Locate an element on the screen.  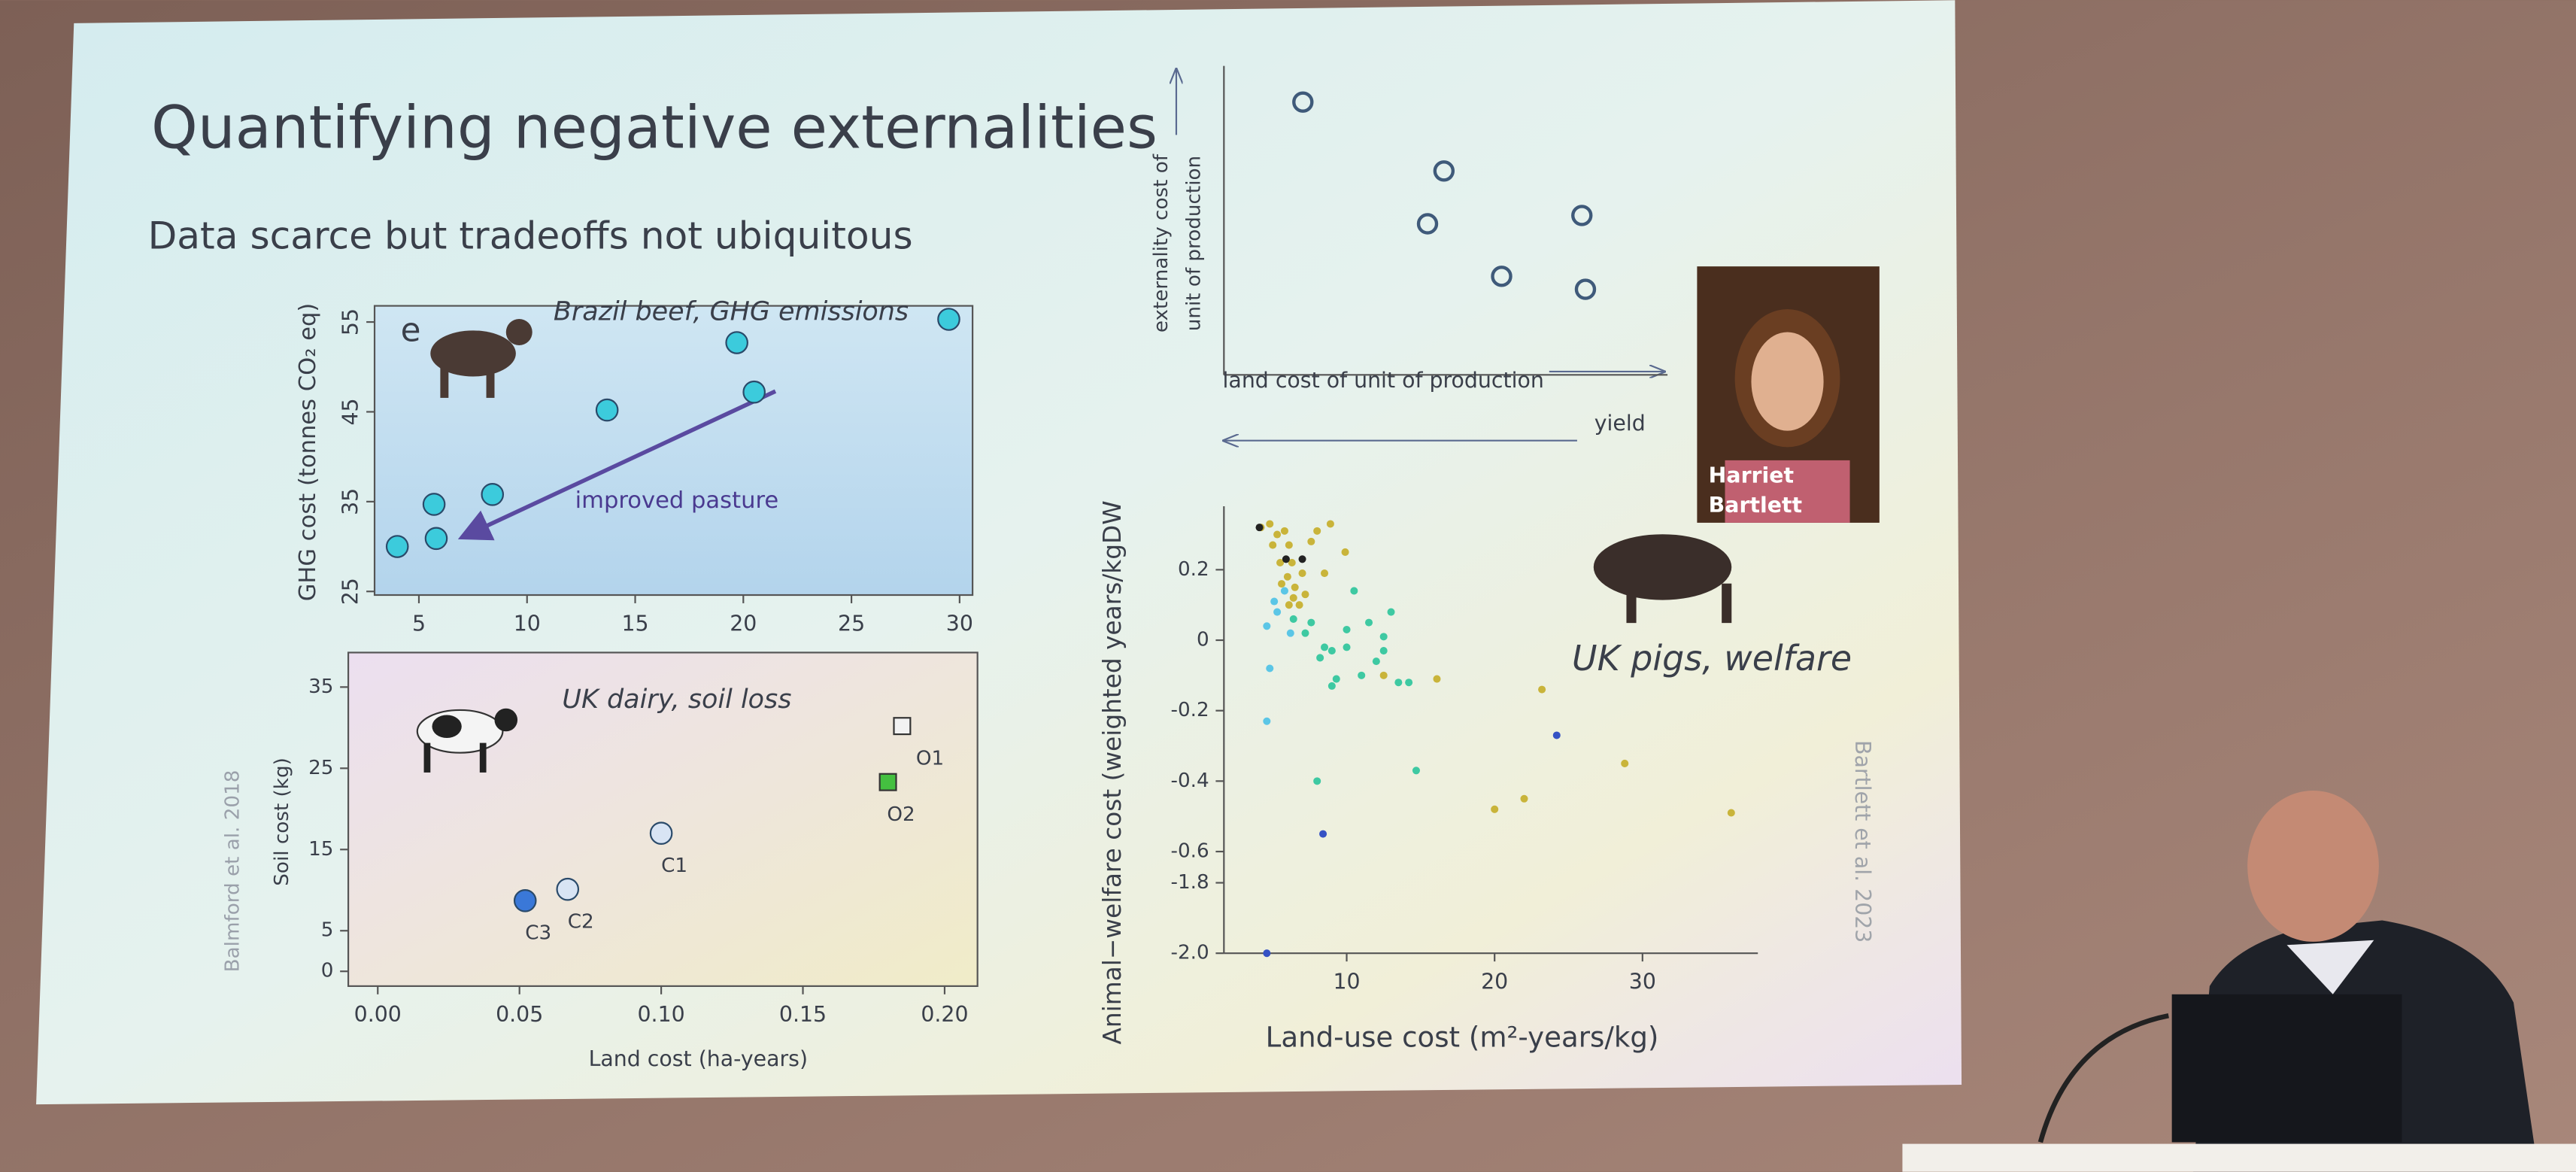
y-tick-label: -0.2 is located at coordinates (1190, 710).